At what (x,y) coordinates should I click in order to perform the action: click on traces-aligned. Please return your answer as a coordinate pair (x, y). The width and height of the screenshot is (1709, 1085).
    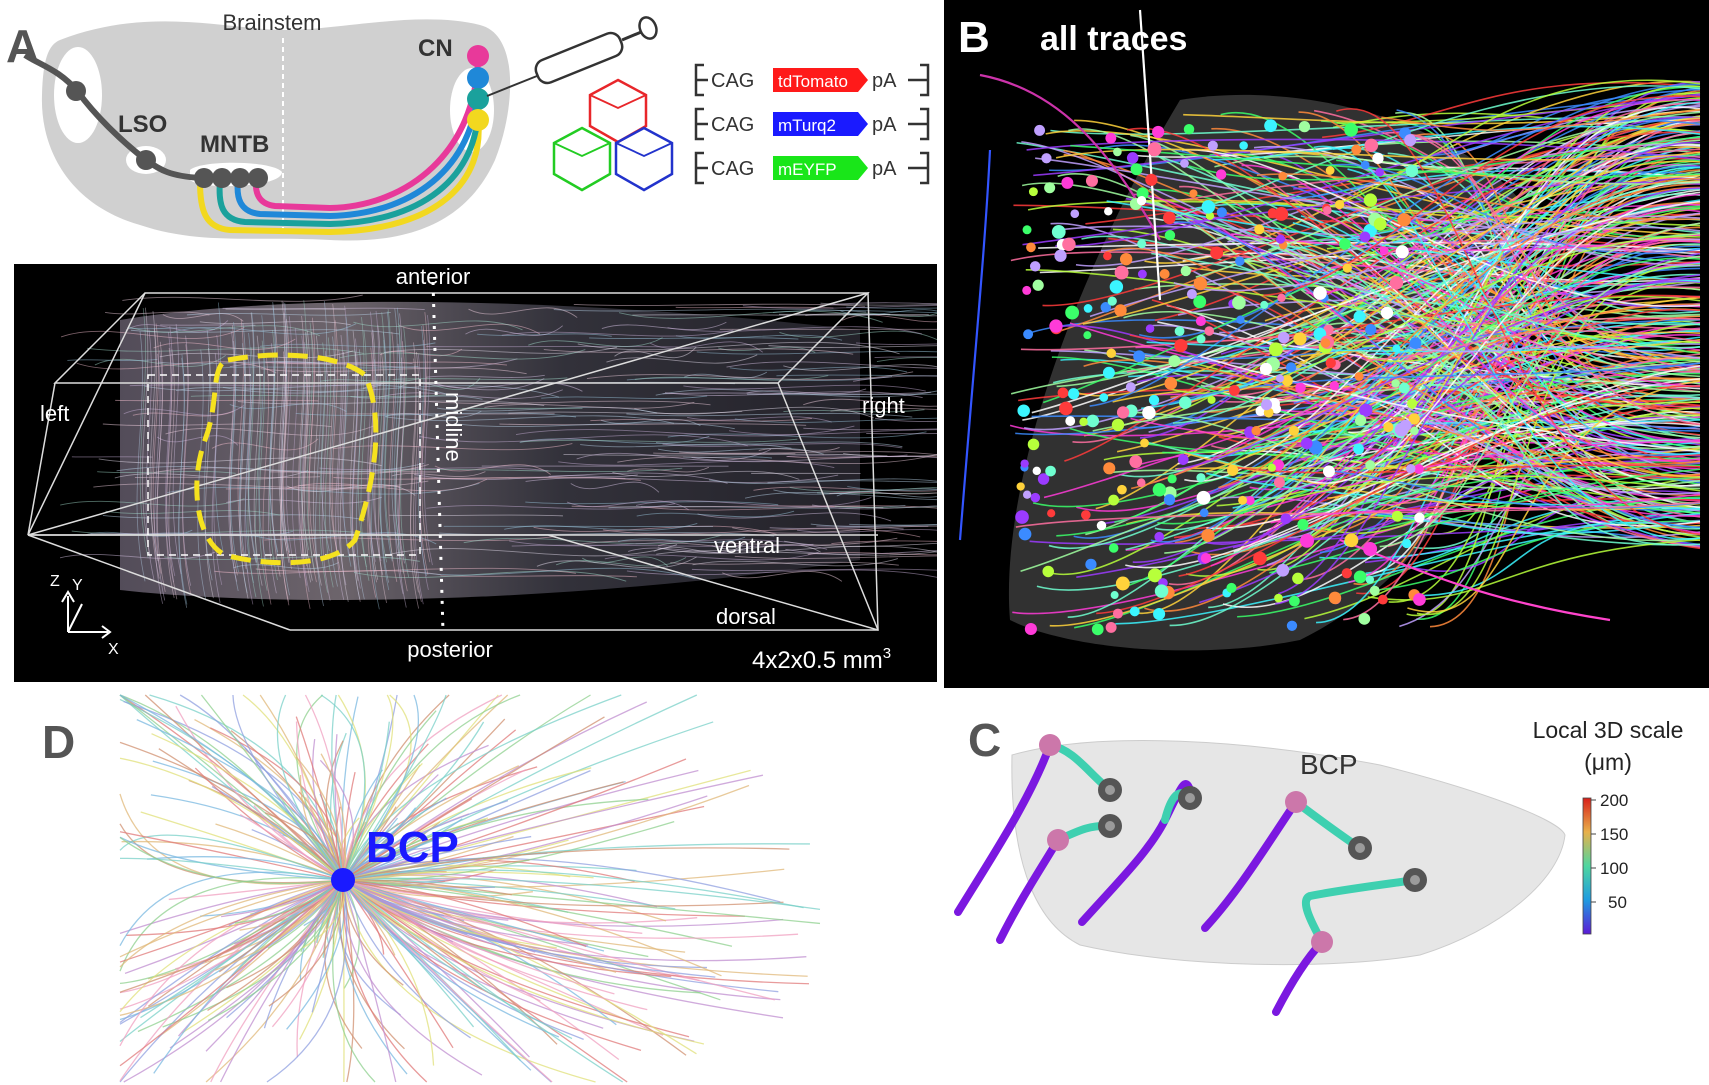
    Looking at the image, I should click on (470, 888).